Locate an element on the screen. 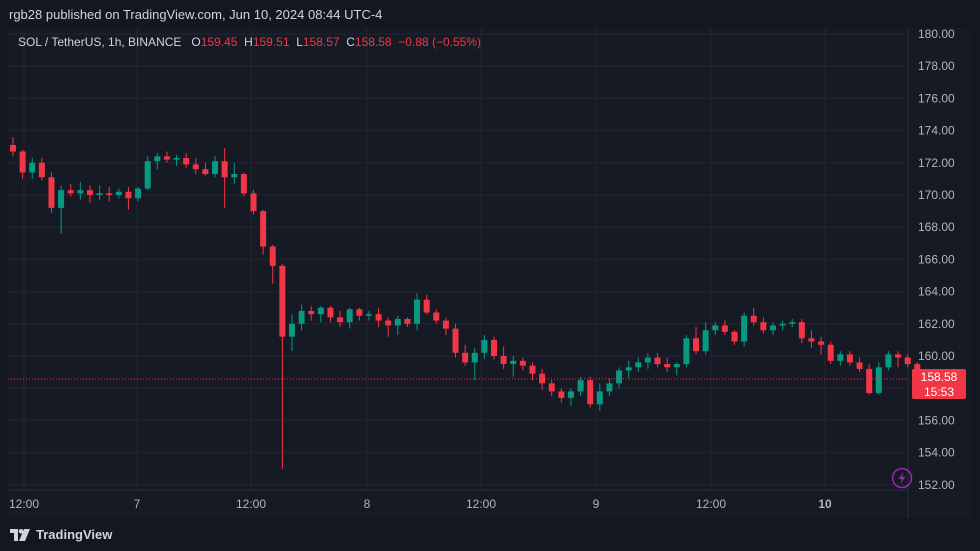  price-tick-label: 180.00 is located at coordinates (936, 34).